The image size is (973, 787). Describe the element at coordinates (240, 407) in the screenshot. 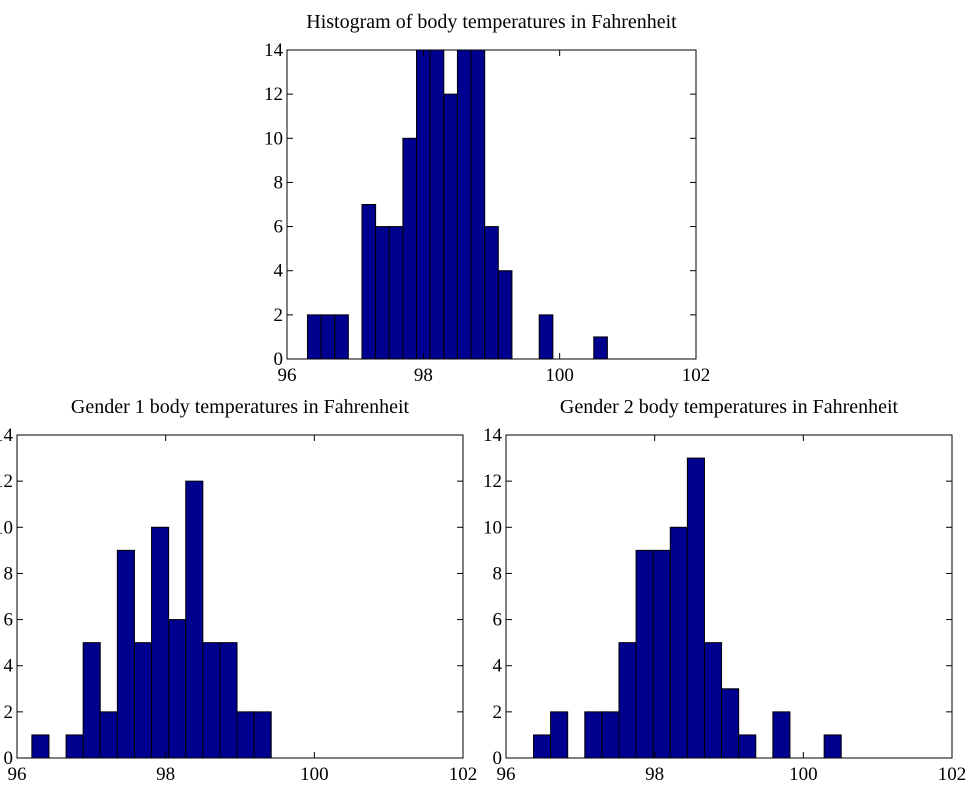

I see `chart-title: Gender 1 body temperatures in Fahrenheit` at that location.